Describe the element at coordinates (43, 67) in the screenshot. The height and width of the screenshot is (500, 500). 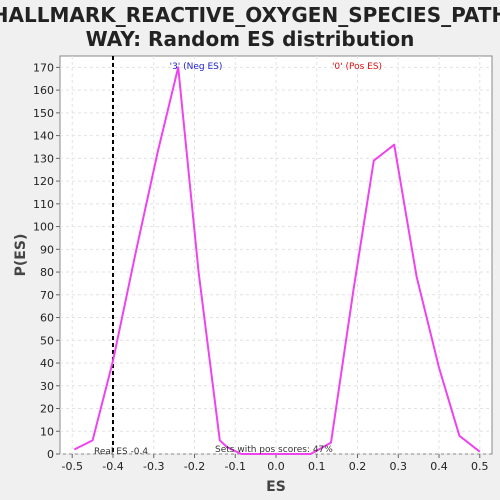
I see `y-tick-label: 170` at that location.